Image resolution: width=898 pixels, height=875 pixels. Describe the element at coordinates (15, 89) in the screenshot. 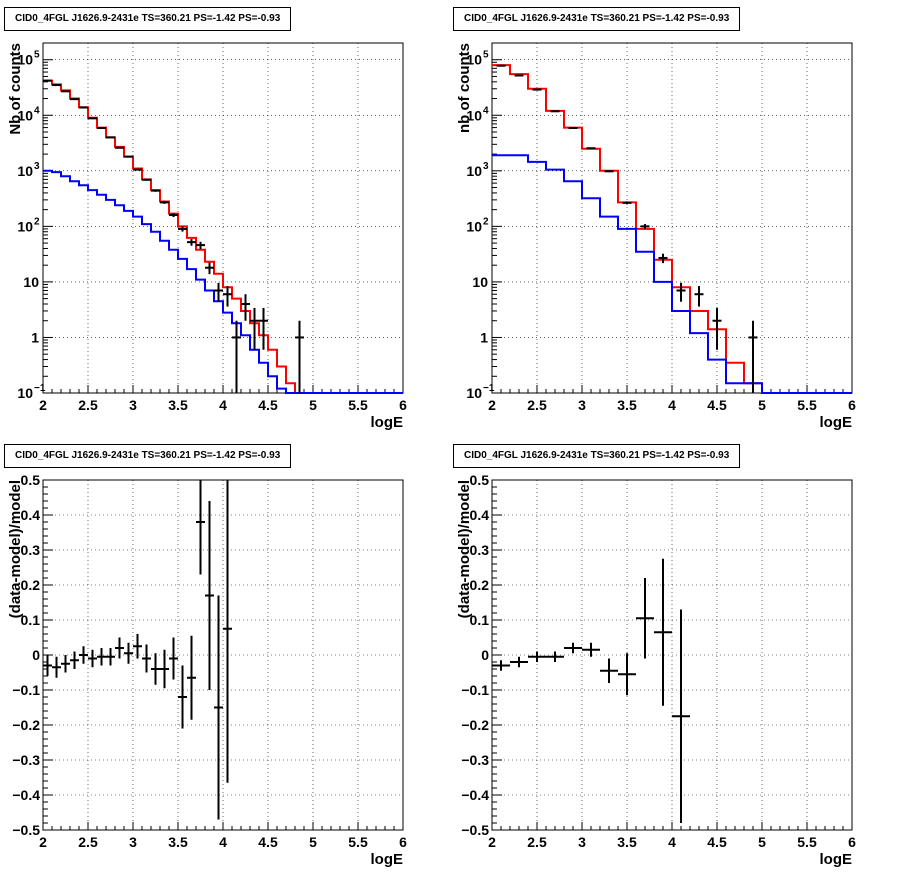

I see `y-axis-title: Nb of counts` at that location.